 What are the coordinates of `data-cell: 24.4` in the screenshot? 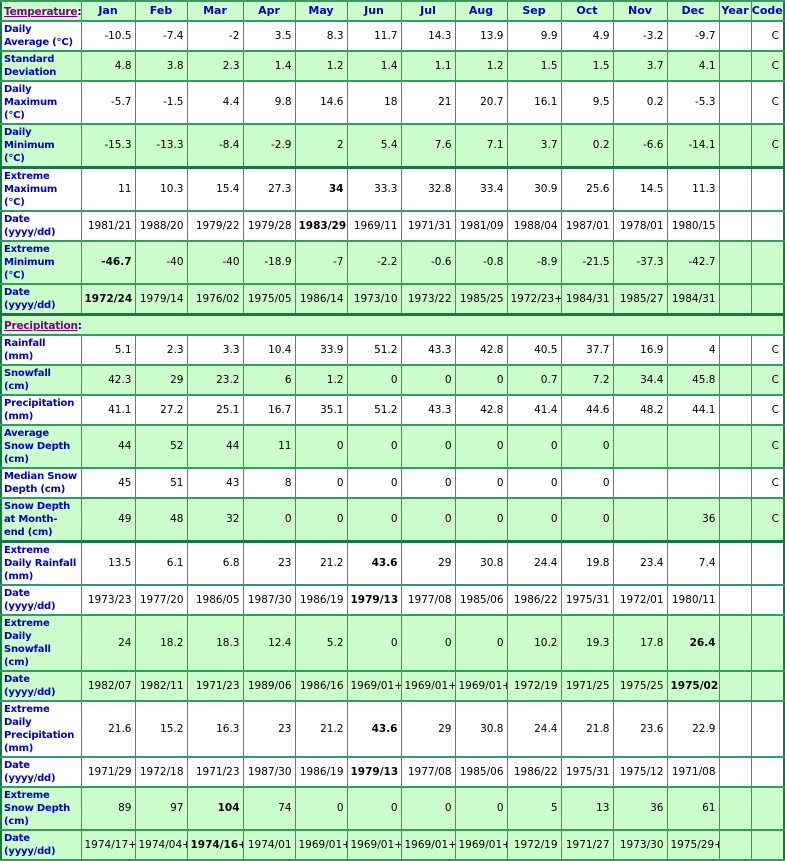 It's located at (534, 729).